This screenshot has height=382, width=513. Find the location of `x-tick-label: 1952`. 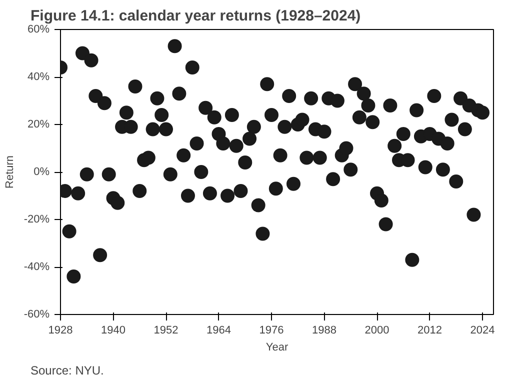

x-tick-label: 1952 is located at coordinates (166, 330).